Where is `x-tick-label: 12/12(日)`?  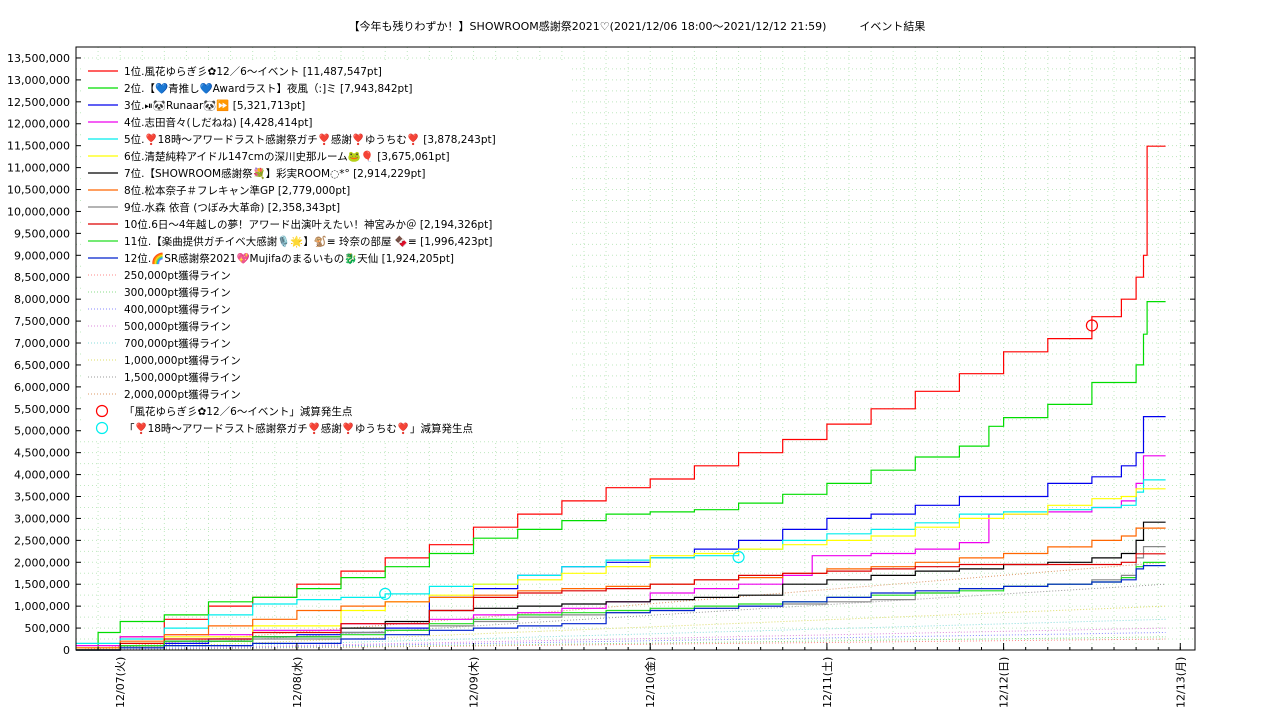
x-tick-label: 12/12(日) is located at coordinates (1004, 682).